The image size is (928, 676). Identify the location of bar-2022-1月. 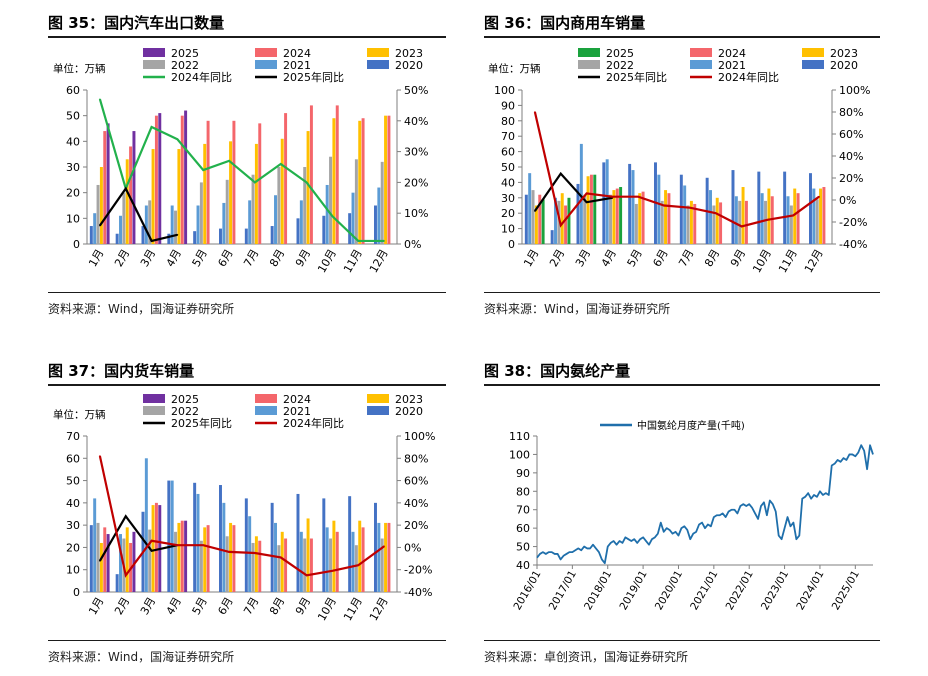
(533, 217).